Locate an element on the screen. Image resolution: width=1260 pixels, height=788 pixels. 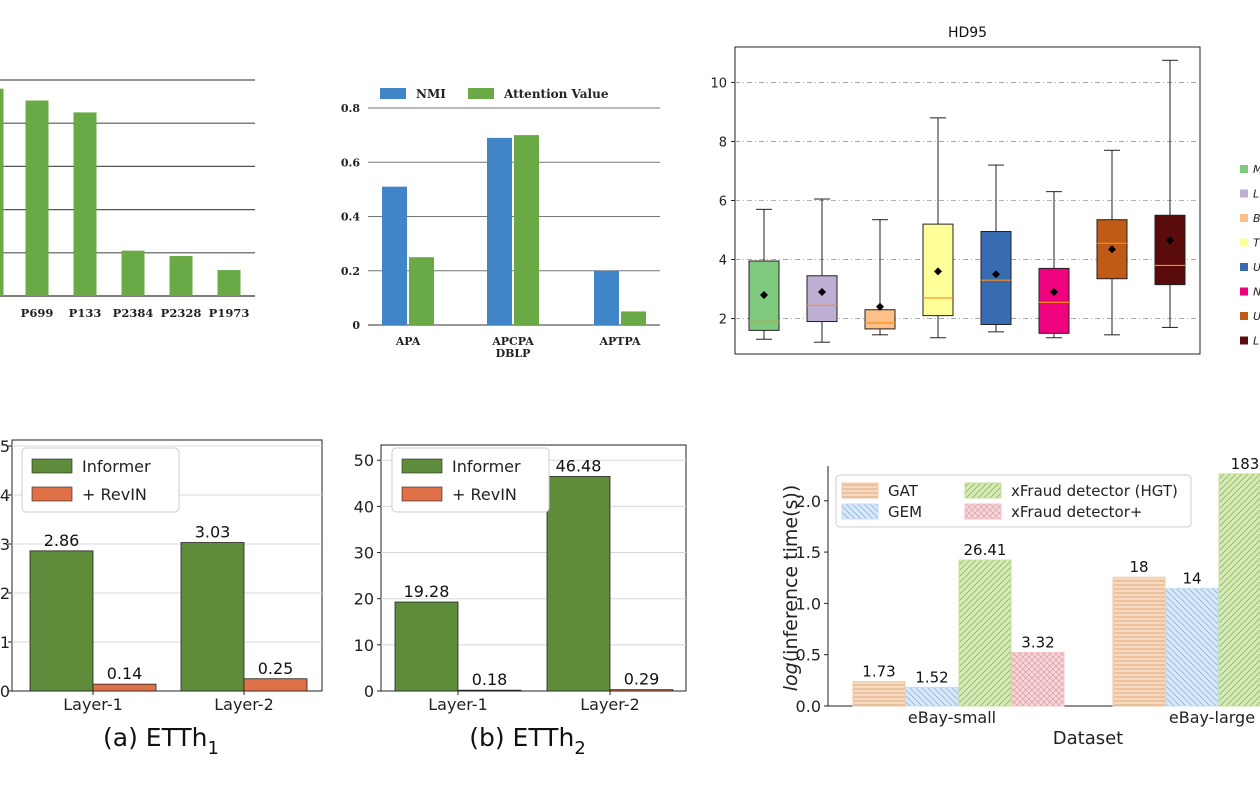
y-tick-label: 1 is located at coordinates (5, 642).